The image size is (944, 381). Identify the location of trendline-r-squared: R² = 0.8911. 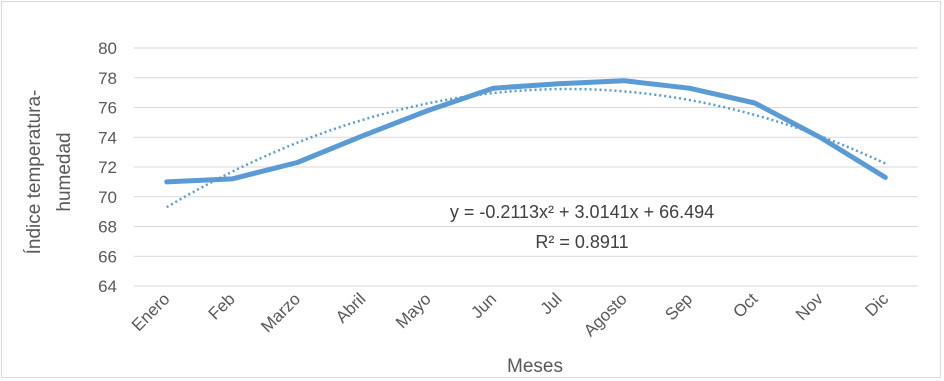
(581, 242).